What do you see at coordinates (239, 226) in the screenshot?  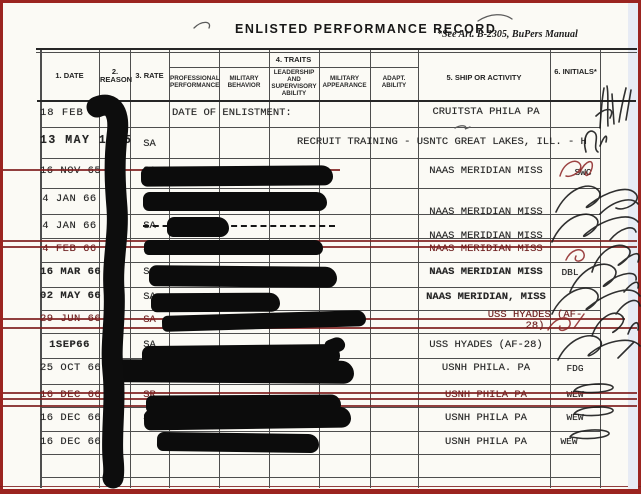 I see `dashed-mark-line` at bounding box center [239, 226].